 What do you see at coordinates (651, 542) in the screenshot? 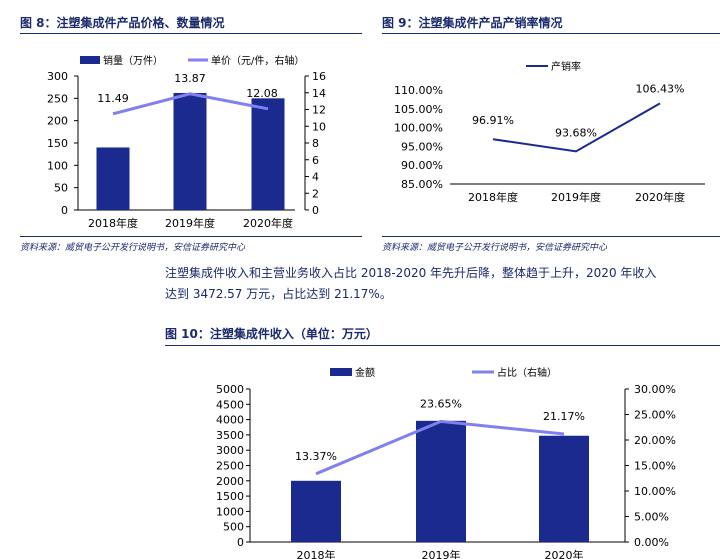
I see `fig10-y2-tick-label: 0.00%` at bounding box center [651, 542].